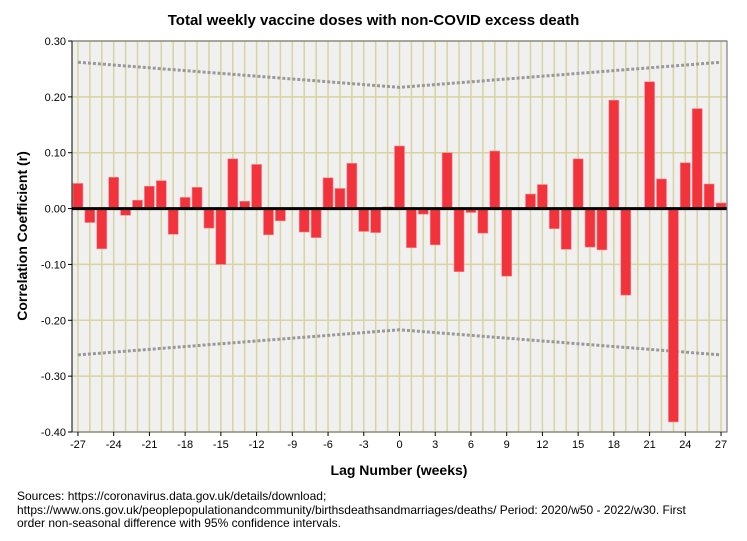 This screenshot has height=541, width=747. I want to click on bar-lag--14, so click(233, 183).